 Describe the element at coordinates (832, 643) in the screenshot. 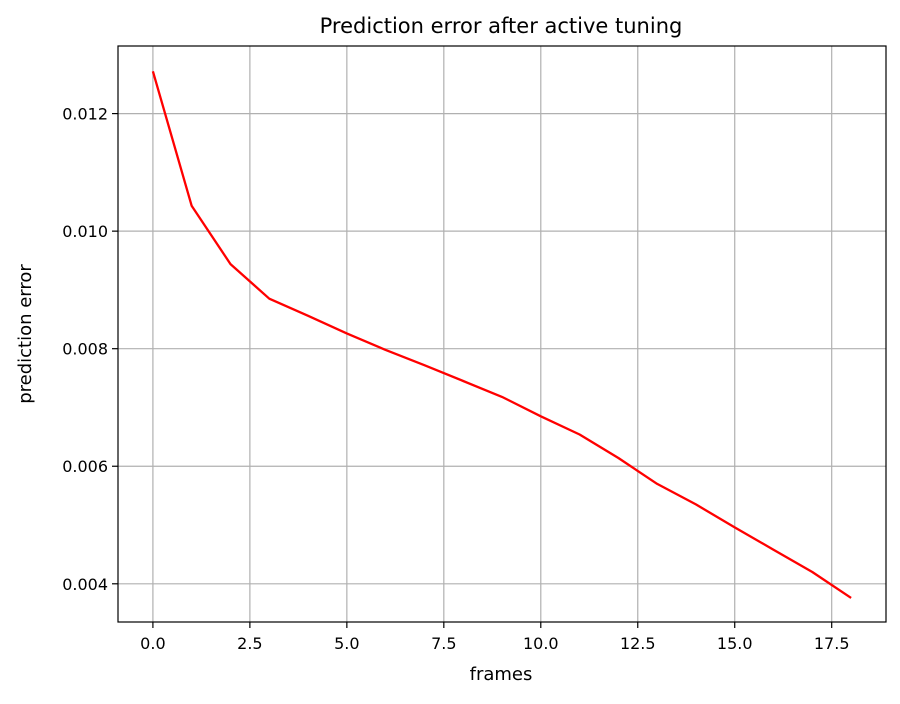

I see `x-tick-label: 17.5` at that location.